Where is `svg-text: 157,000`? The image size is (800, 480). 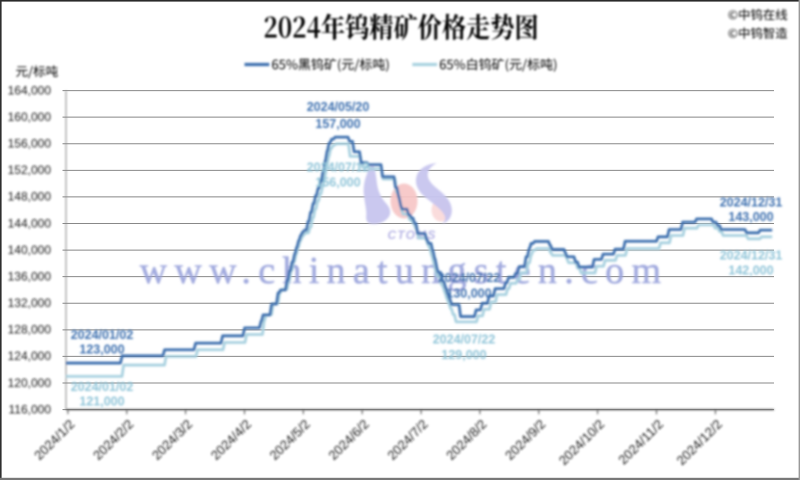 svg-text: 157,000 is located at coordinates (337, 124).